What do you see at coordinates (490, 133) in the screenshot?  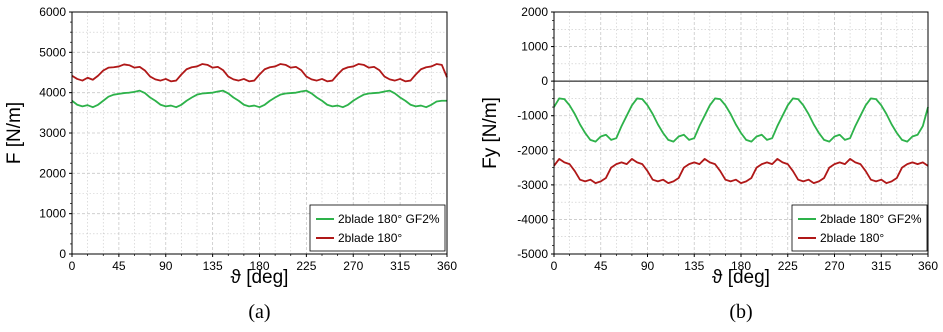 I see `y-axis-label: Fy [N/m]` at bounding box center [490, 133].